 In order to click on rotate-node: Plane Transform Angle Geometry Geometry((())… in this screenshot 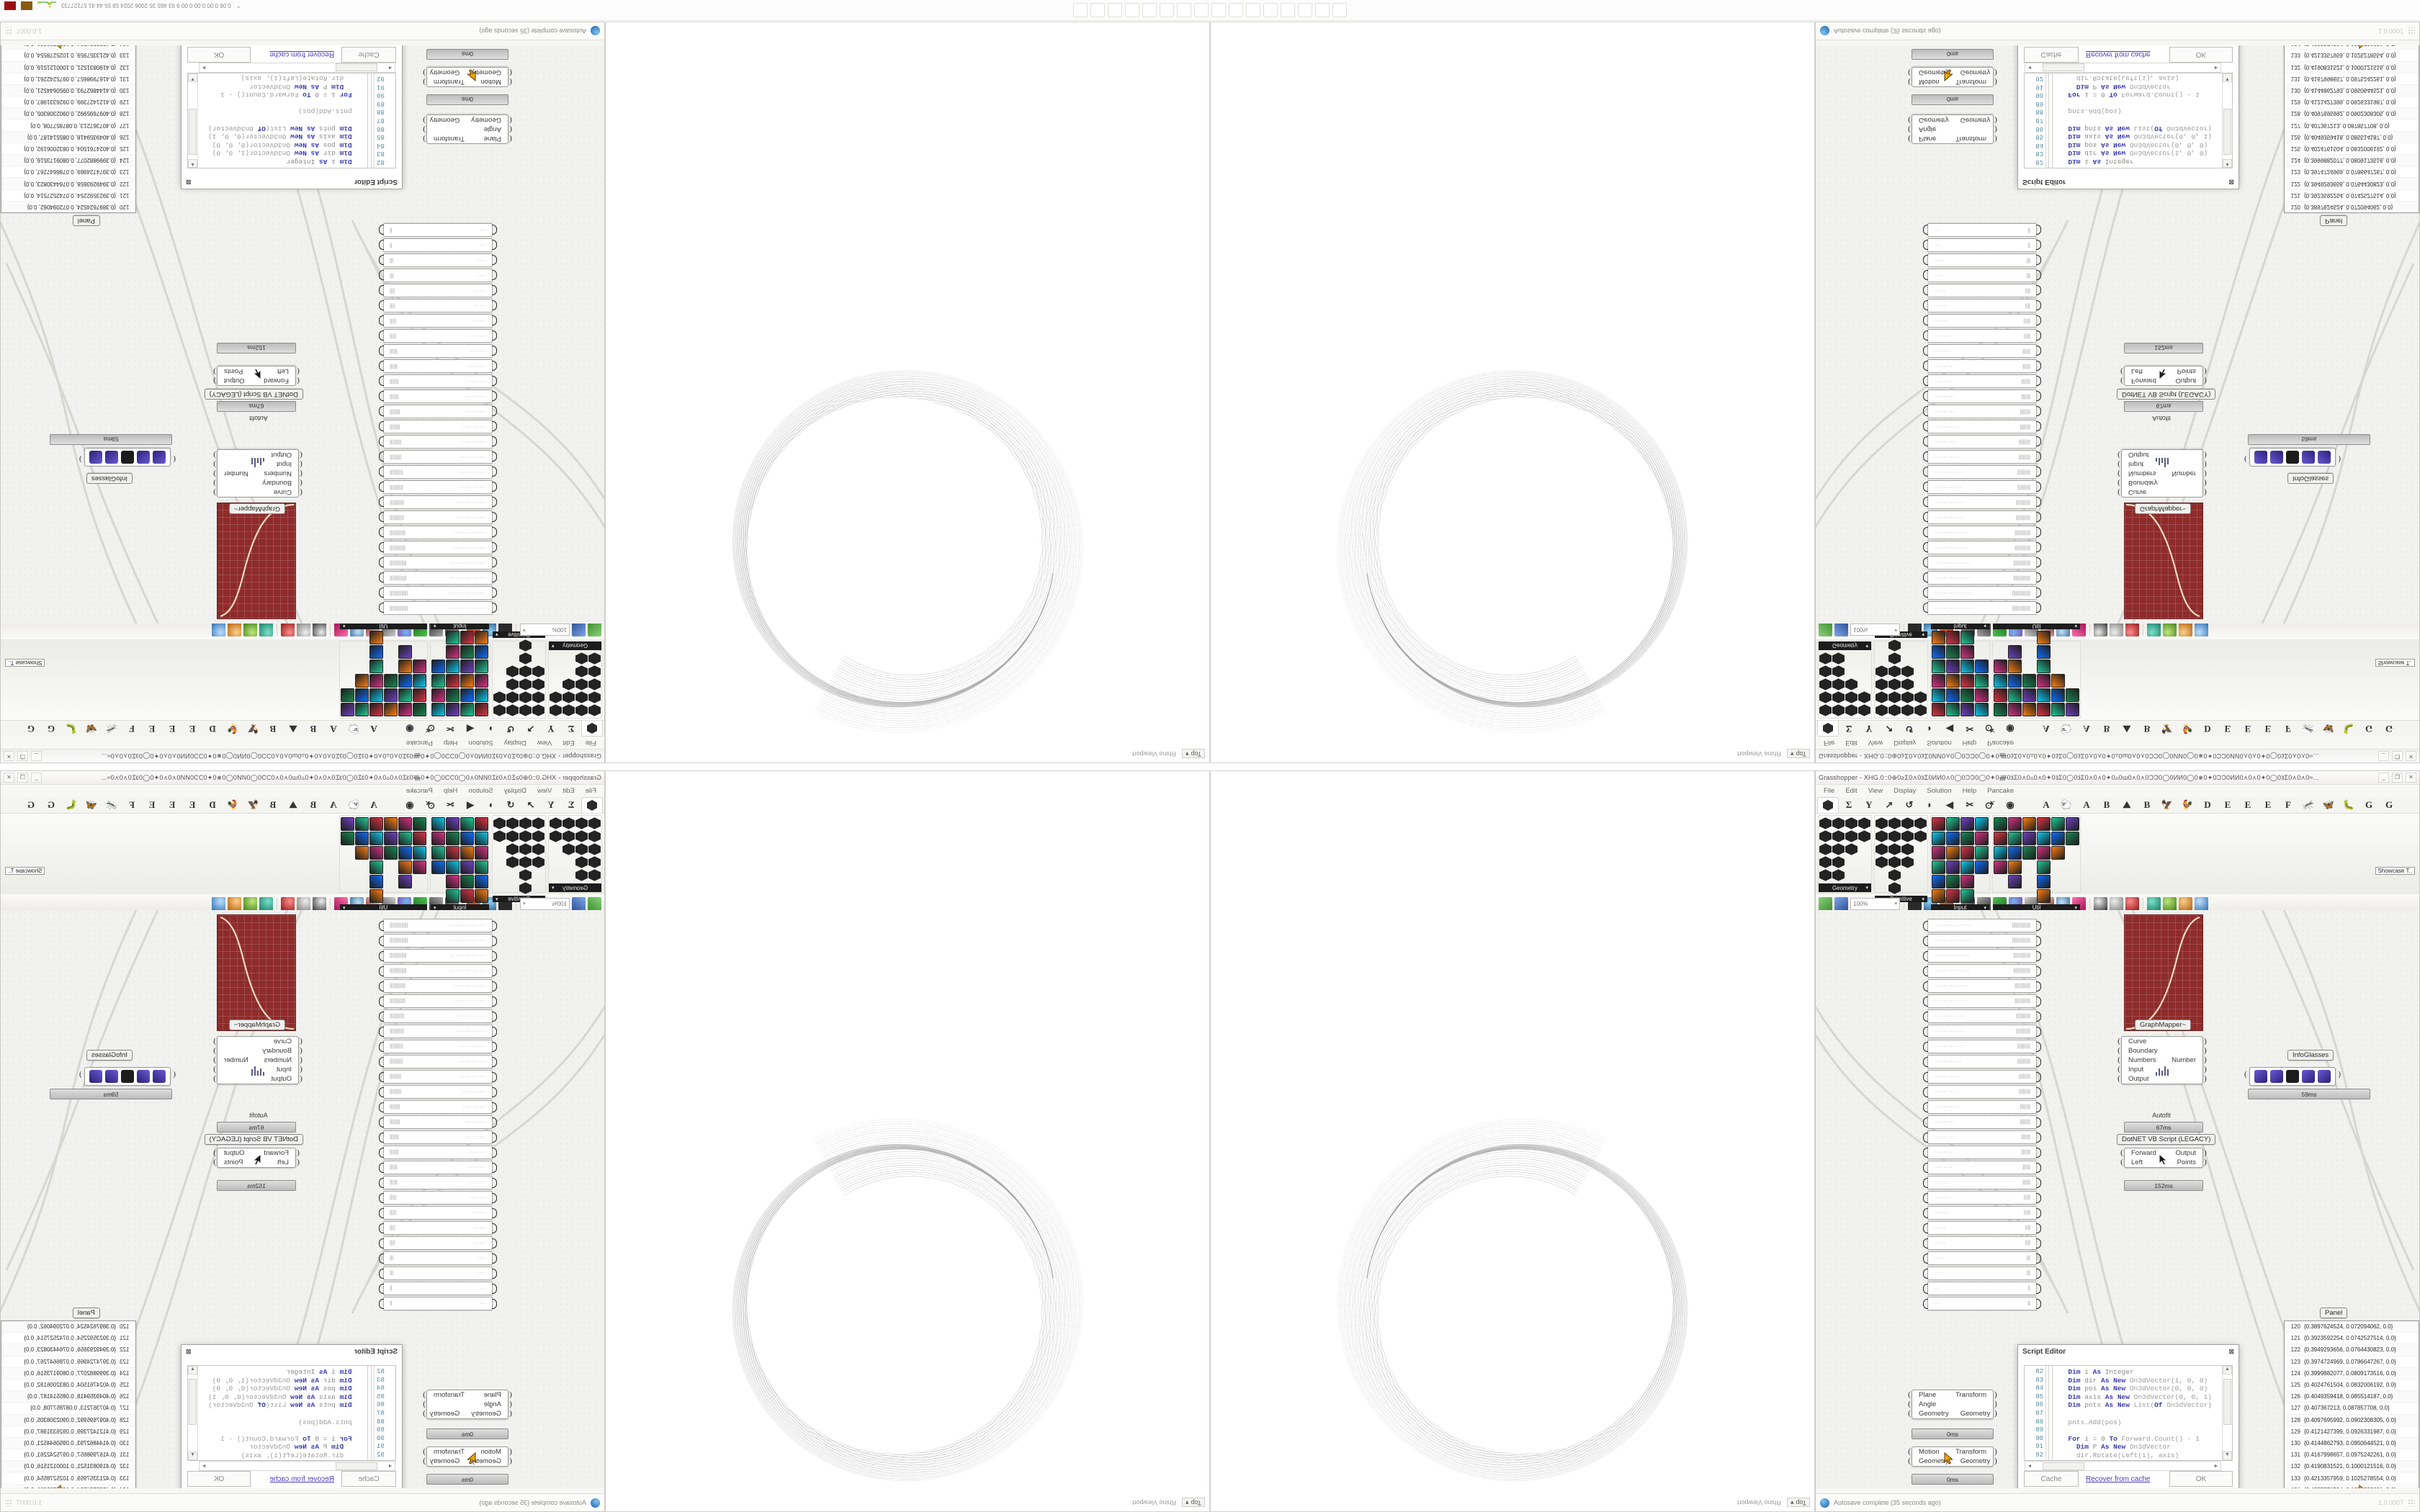, I will do `click(1952, 1404)`.